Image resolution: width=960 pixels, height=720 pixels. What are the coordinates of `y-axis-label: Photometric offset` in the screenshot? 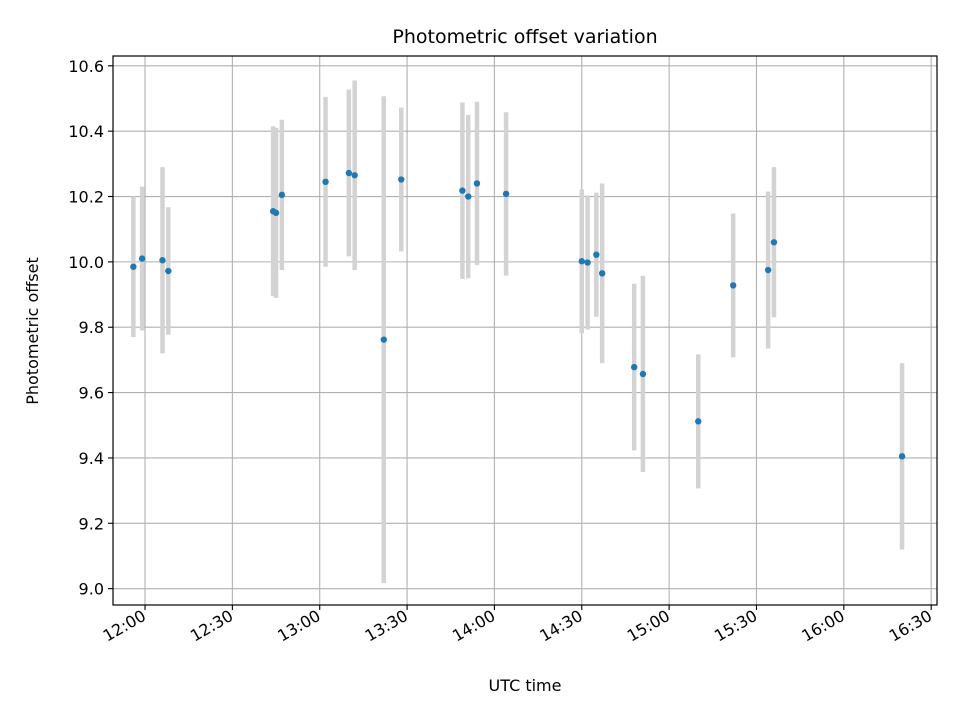 It's located at (32, 331).